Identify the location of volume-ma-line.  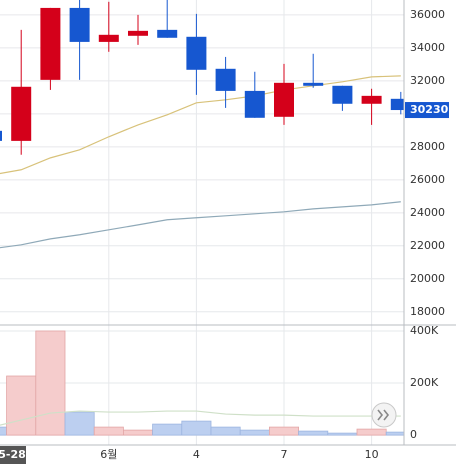
(200, 418).